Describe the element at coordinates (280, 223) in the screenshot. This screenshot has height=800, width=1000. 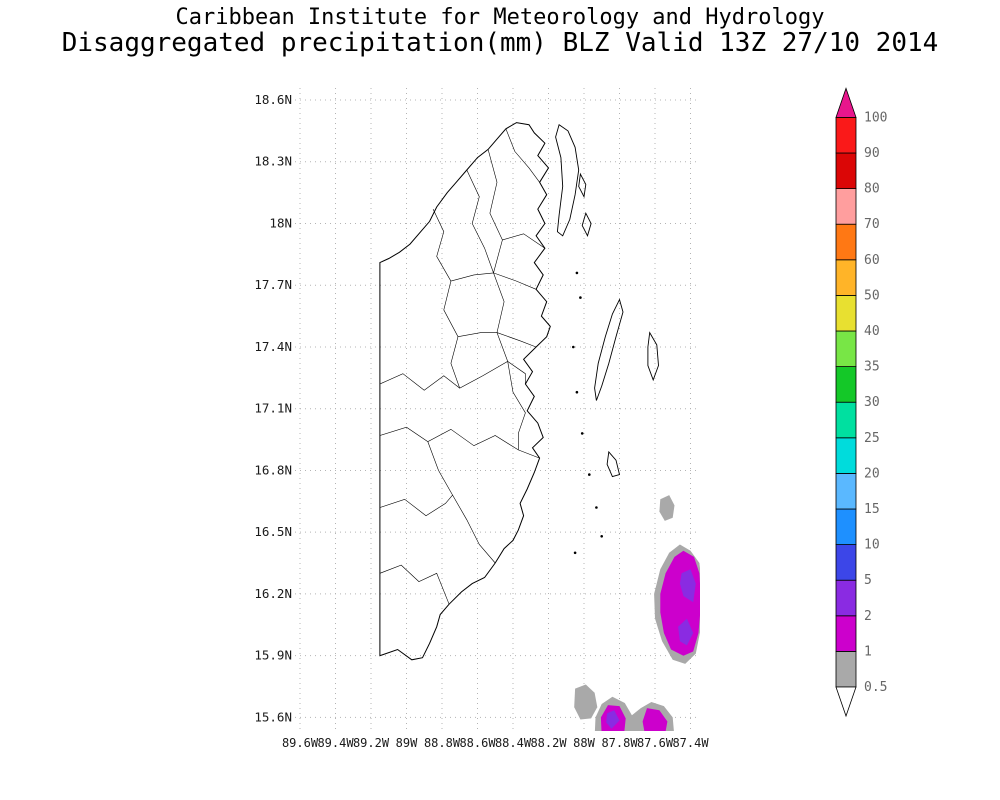
I see `lat-tick-label: 18N` at that location.